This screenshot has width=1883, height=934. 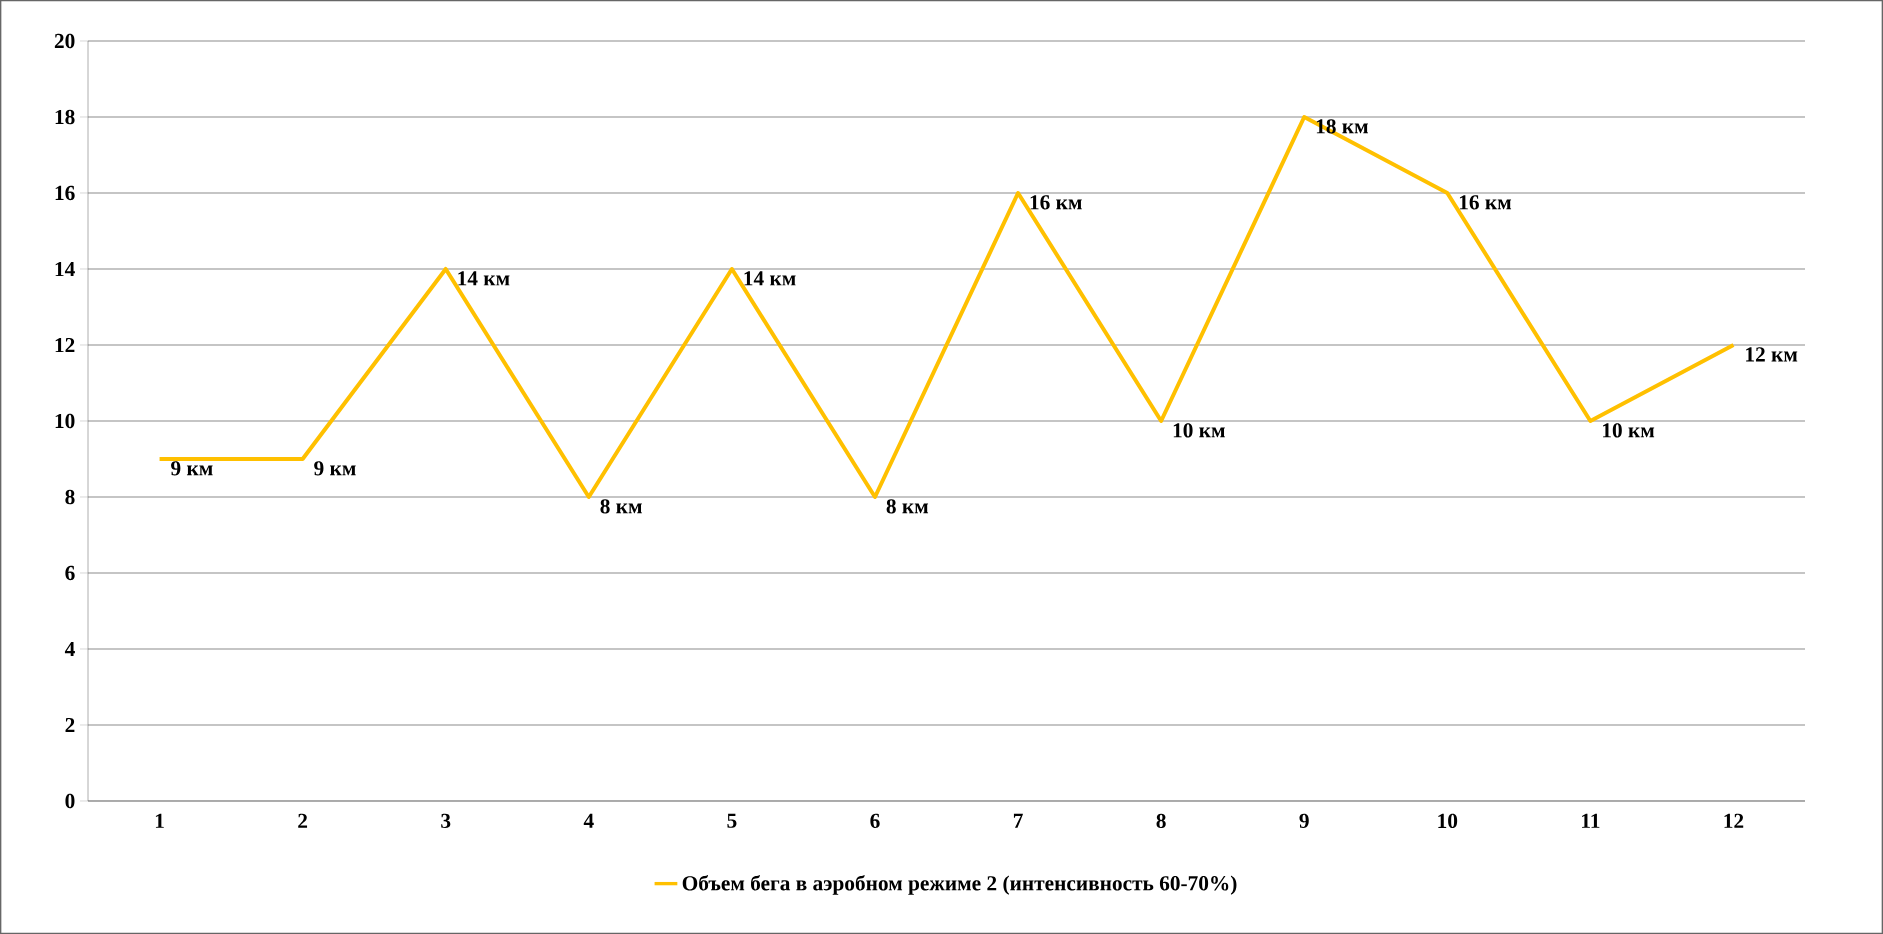 I want to click on x-tick-label: 9, so click(x=1304, y=821).